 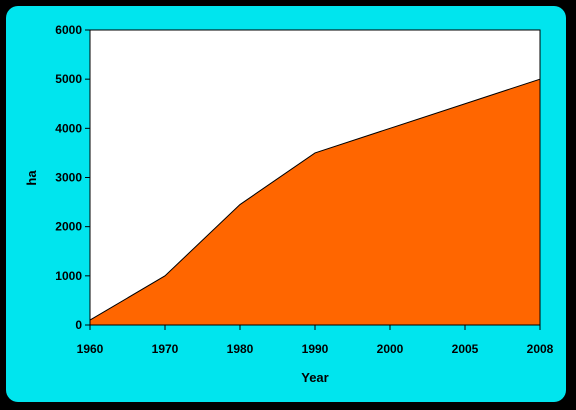 What do you see at coordinates (68, 227) in the screenshot?
I see `y-tick-label: 2000` at bounding box center [68, 227].